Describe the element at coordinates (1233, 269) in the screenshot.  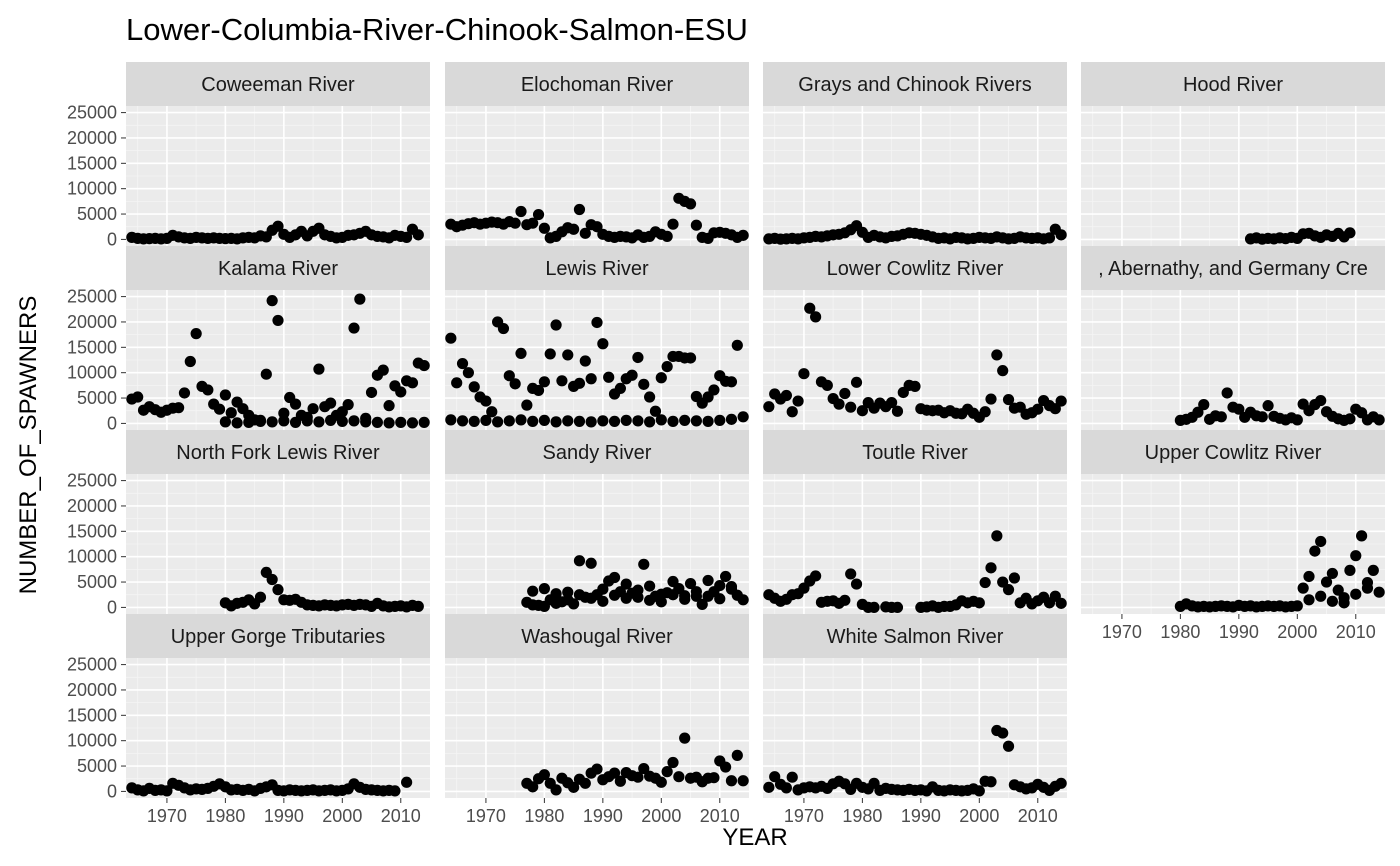
I see `facet-strip-label: , Abernathy, and Germany Cre` at that location.